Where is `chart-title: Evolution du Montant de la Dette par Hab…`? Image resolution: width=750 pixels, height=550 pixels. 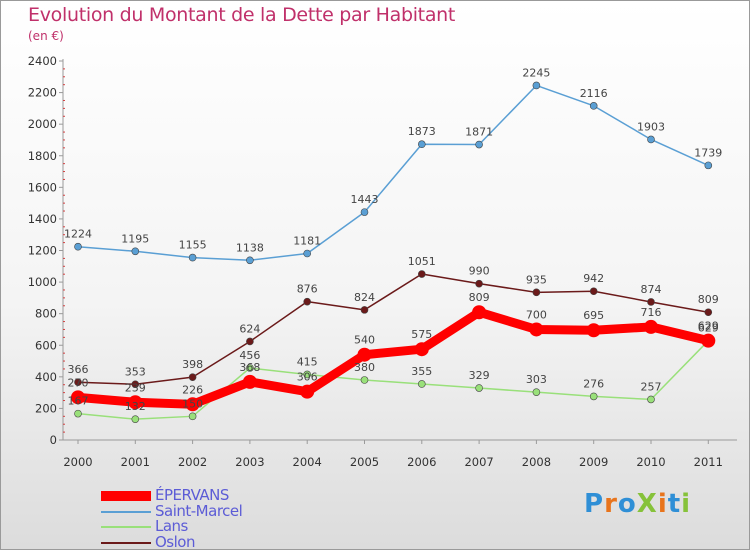 chart-title: Evolution du Montant de la Dette par Hab… is located at coordinates (242, 15).